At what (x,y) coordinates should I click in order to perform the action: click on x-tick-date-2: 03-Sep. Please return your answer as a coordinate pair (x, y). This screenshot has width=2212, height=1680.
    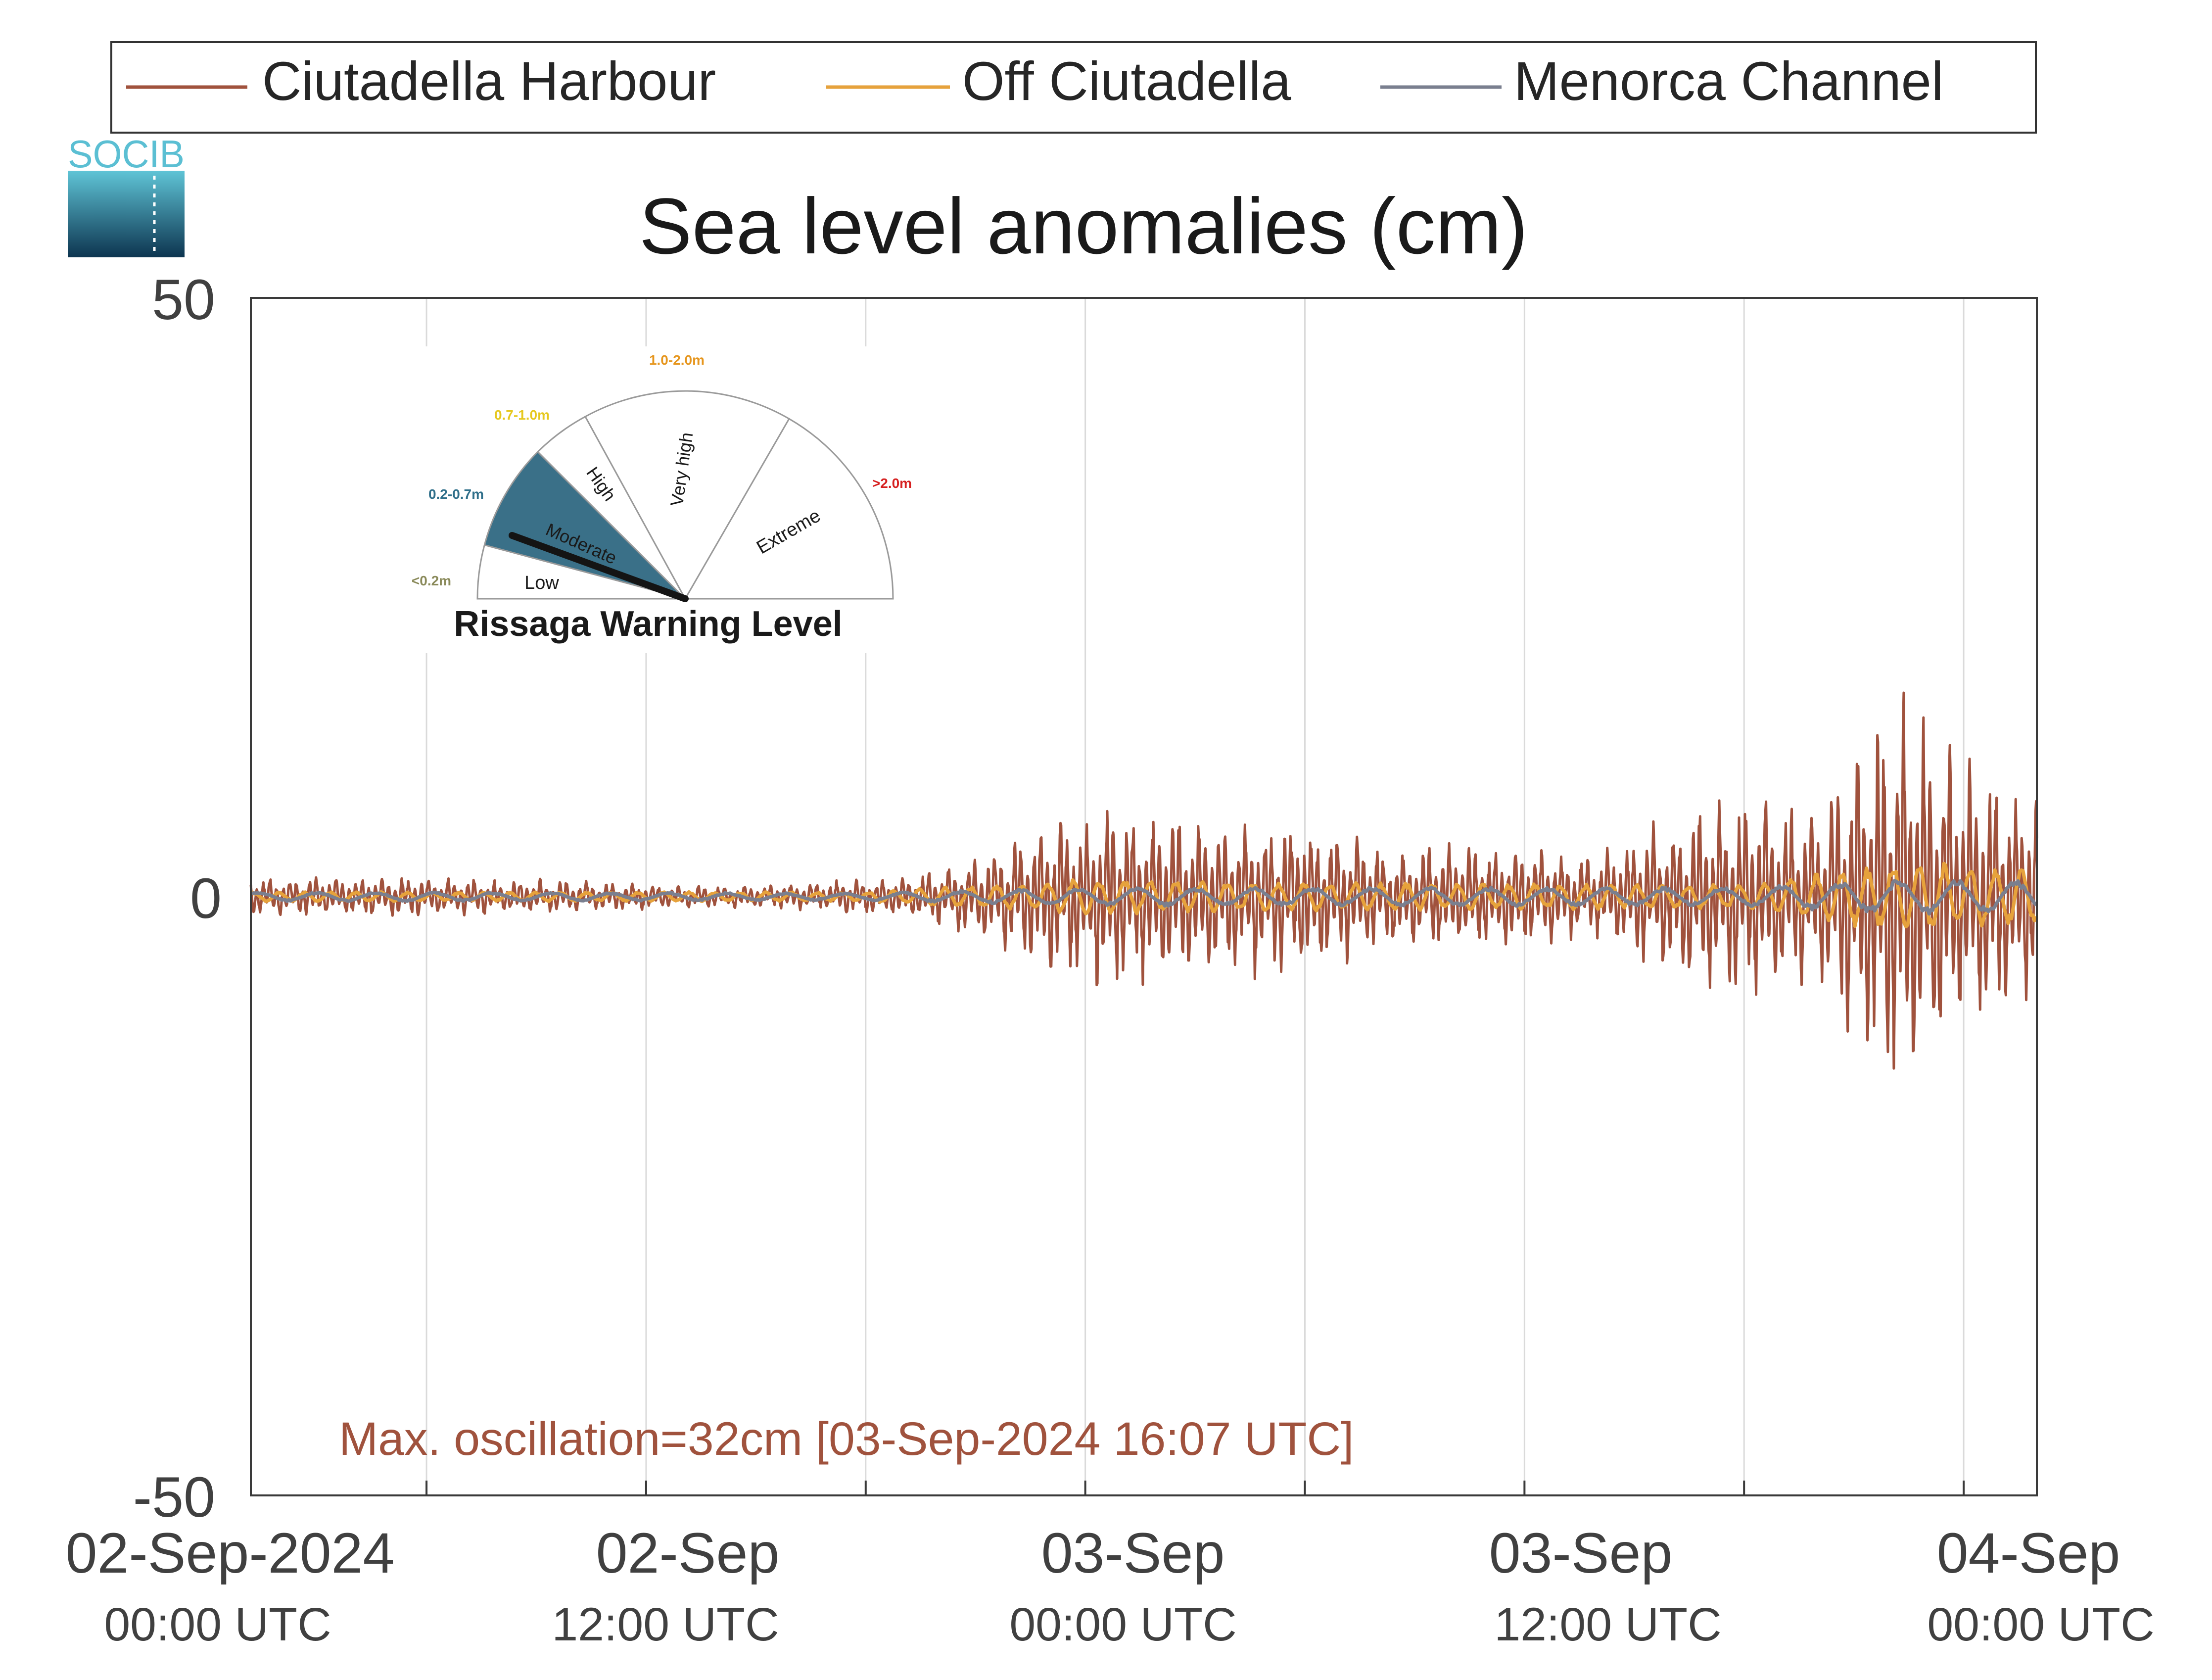
    Looking at the image, I should click on (1133, 1554).